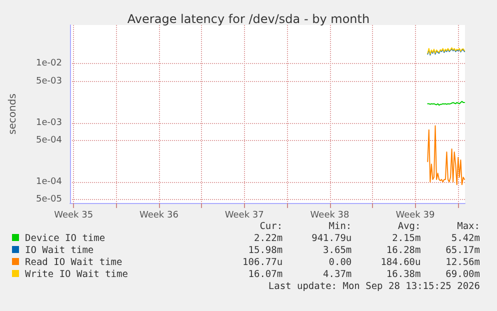  What do you see at coordinates (446, 155) in the screenshot?
I see `line-series` at bounding box center [446, 155].